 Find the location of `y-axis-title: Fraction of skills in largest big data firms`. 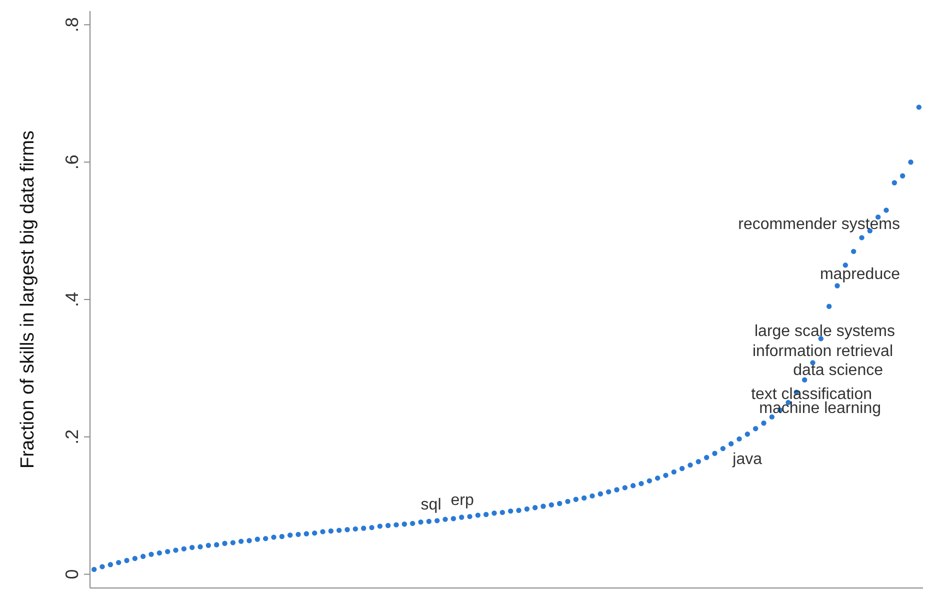

y-axis-title: Fraction of skills in largest big data firms is located at coordinates (28, 299).